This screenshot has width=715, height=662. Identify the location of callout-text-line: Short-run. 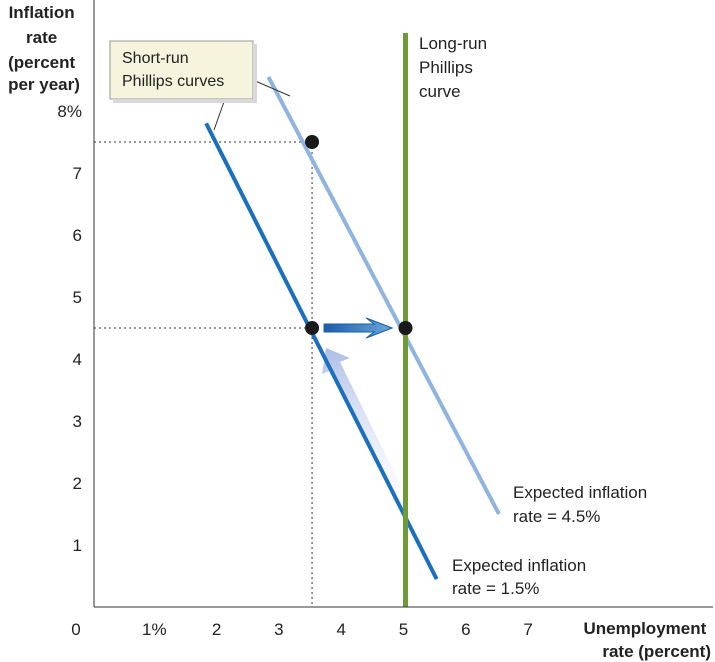
(155, 58).